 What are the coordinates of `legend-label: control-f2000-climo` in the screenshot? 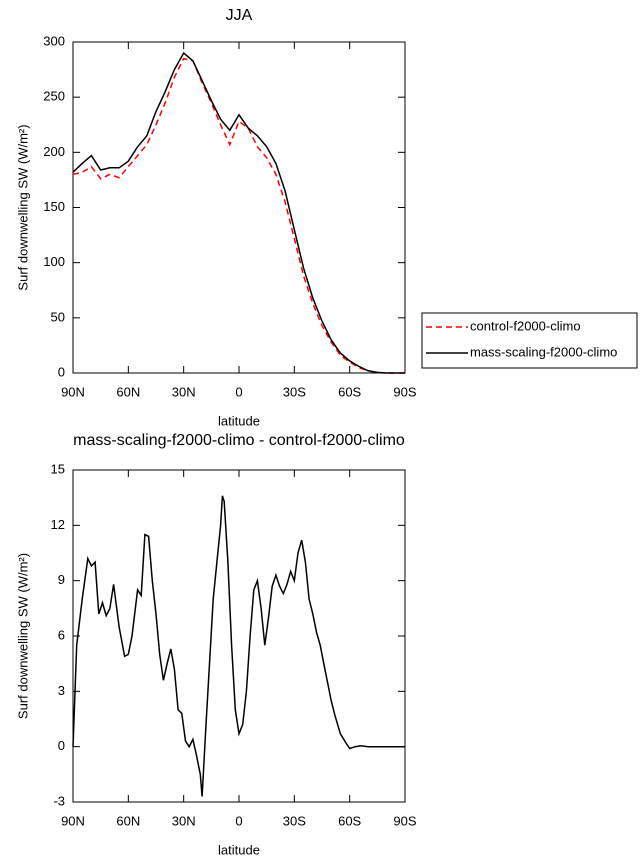 It's located at (525, 325).